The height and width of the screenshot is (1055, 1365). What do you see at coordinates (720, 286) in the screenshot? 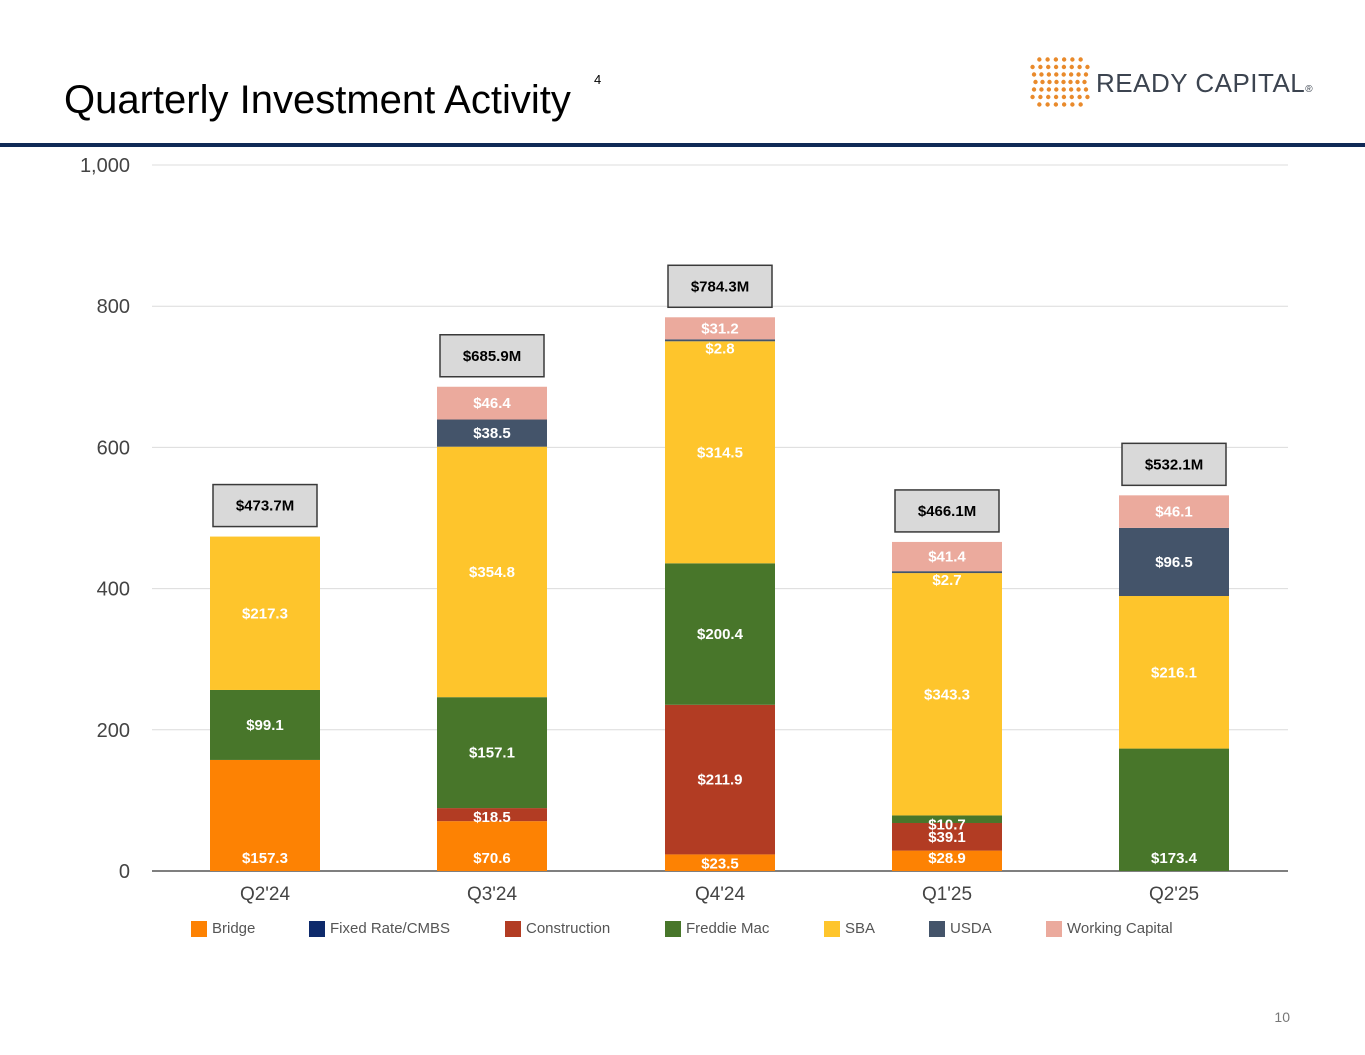
I see `total-label: $784.3M` at bounding box center [720, 286].